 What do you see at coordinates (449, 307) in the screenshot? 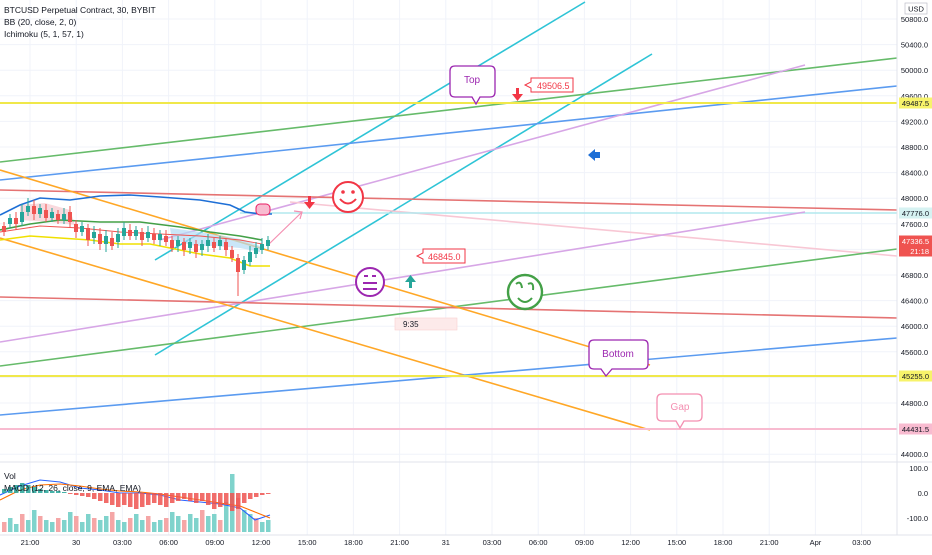
I see `red-line-lower` at bounding box center [449, 307].